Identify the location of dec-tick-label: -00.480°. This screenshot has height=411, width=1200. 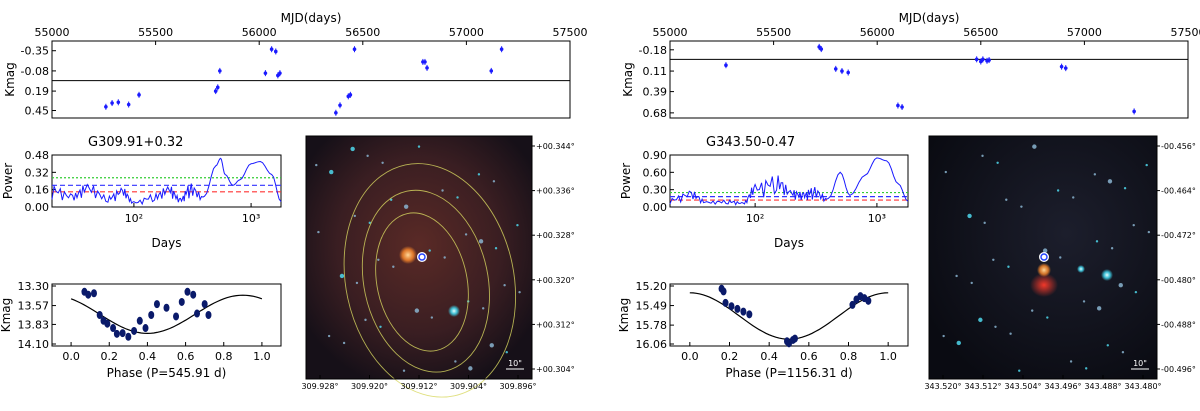
(1178, 280).